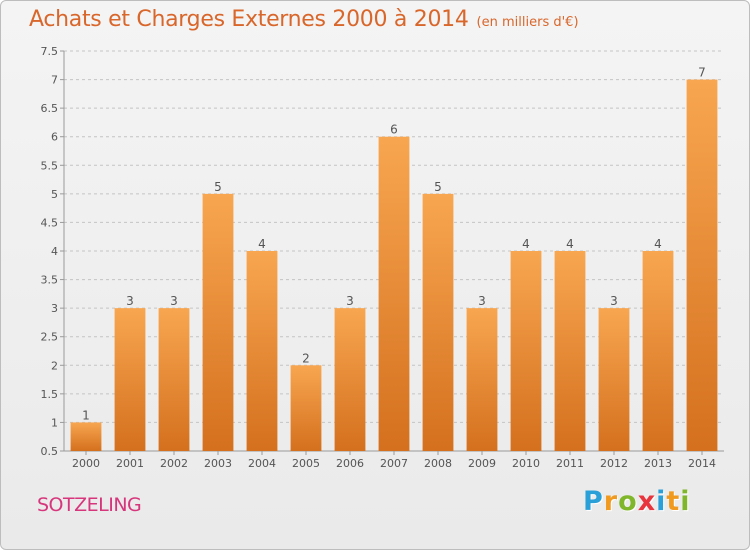 This screenshot has height=550, width=750. I want to click on y-tick-label: 1, so click(54, 422).